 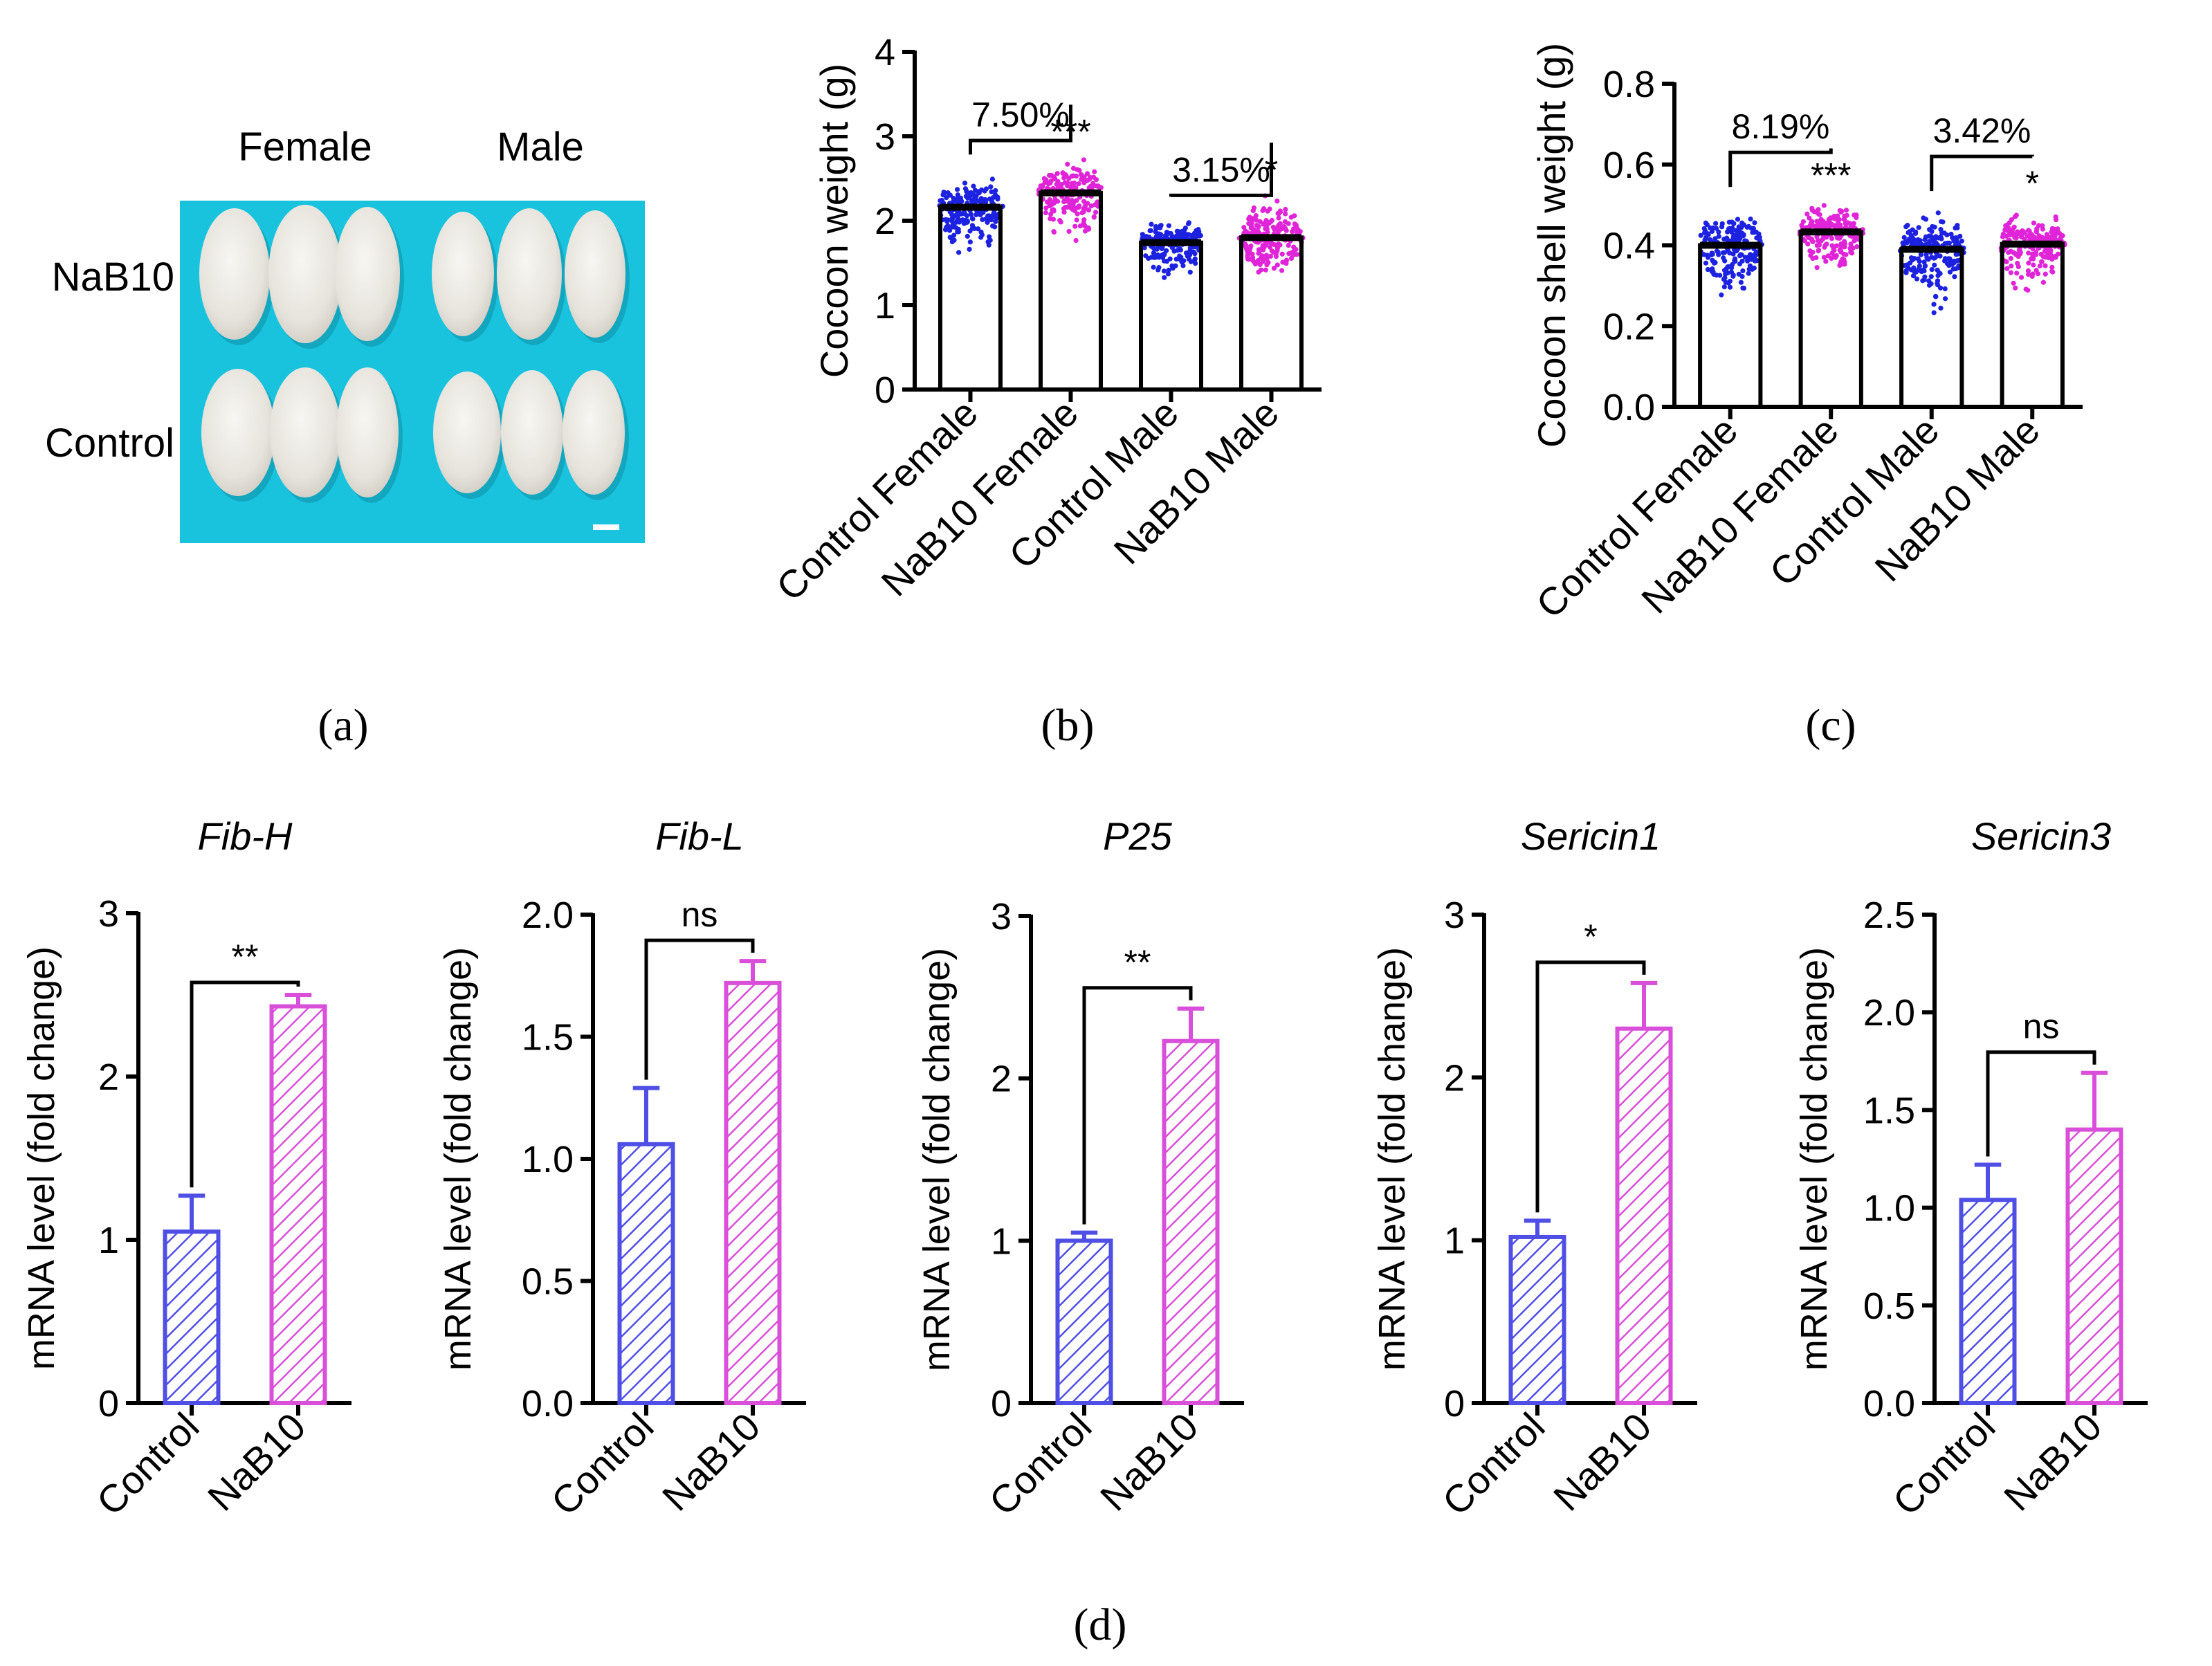 What do you see at coordinates (885, 306) in the screenshot?
I see `y-tick-label: 1` at bounding box center [885, 306].